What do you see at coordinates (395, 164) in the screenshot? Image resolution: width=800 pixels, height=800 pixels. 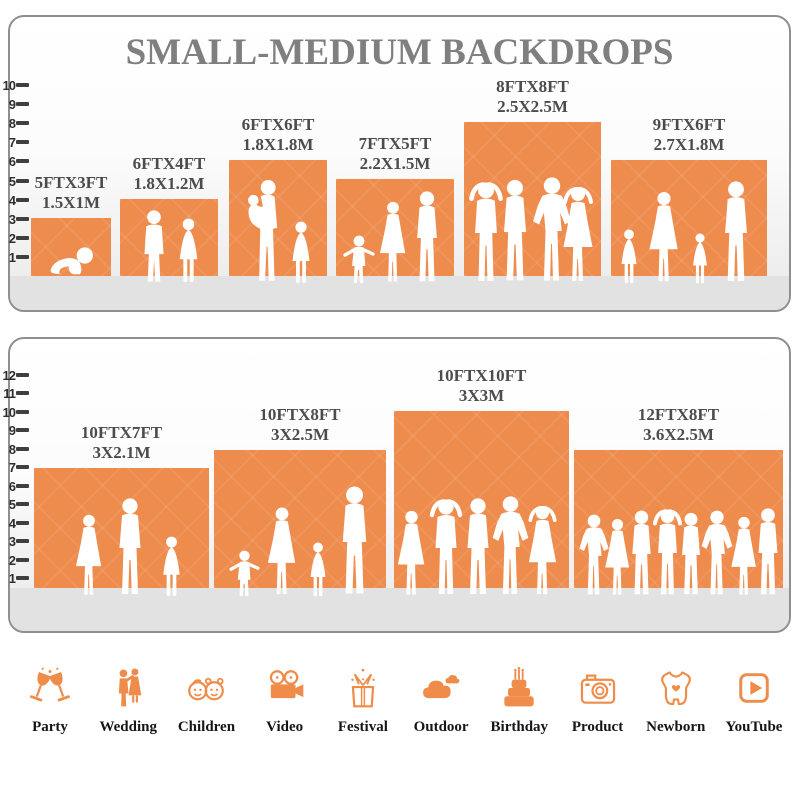 I see `bar-size-m: 2.2X1.5M` at bounding box center [395, 164].